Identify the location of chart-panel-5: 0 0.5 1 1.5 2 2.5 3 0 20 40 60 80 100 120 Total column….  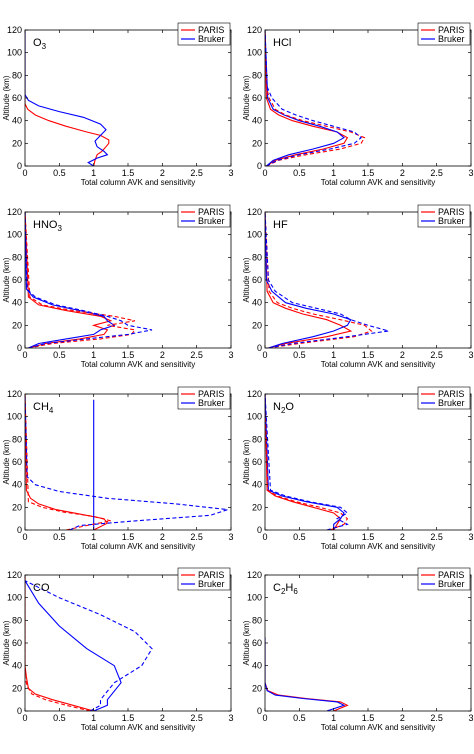
(118, 468).